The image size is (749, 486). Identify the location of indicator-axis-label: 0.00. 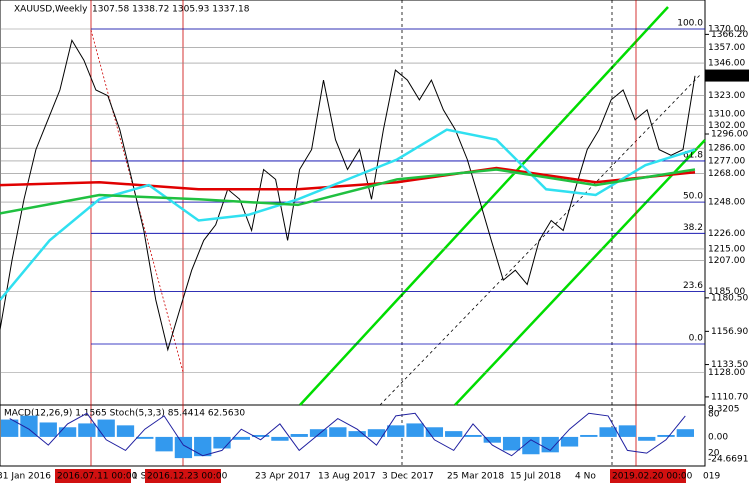
(718, 438).